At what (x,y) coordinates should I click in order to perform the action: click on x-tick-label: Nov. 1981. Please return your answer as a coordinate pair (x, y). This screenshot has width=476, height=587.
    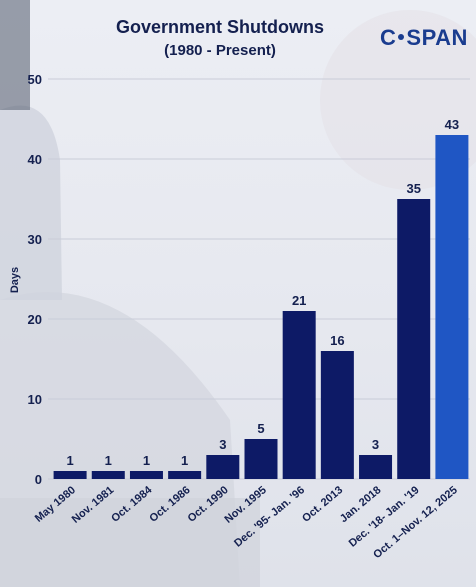
    Looking at the image, I should click on (93, 505).